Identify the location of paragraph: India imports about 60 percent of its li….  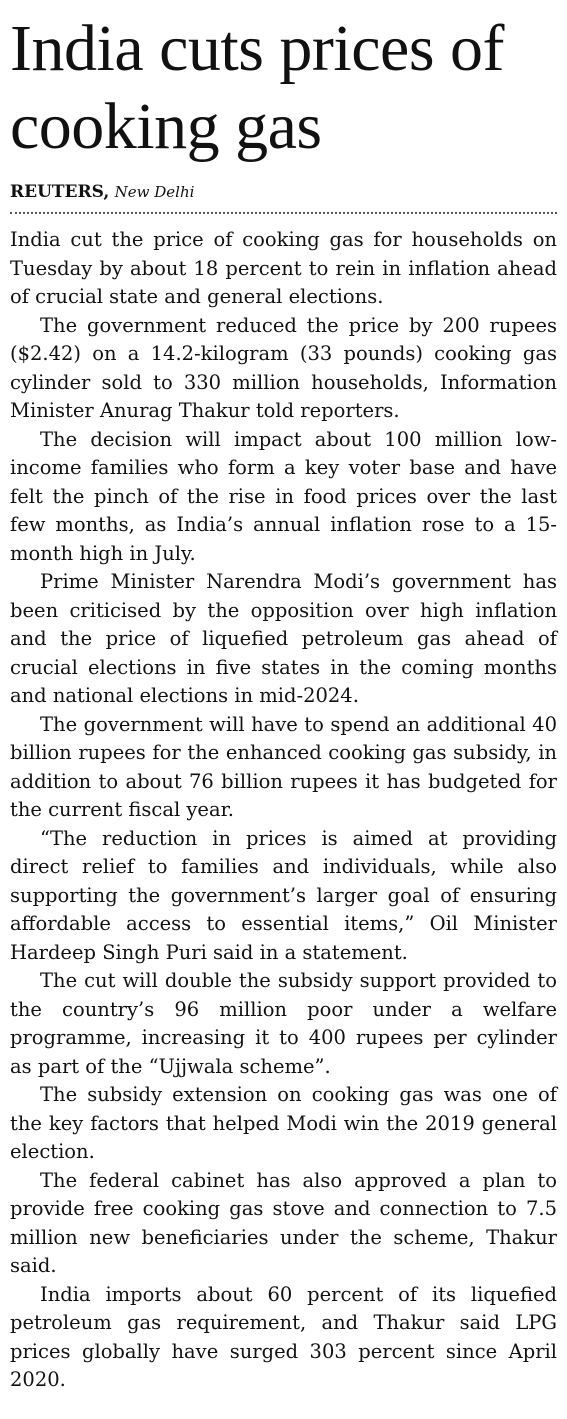
(283, 1337).